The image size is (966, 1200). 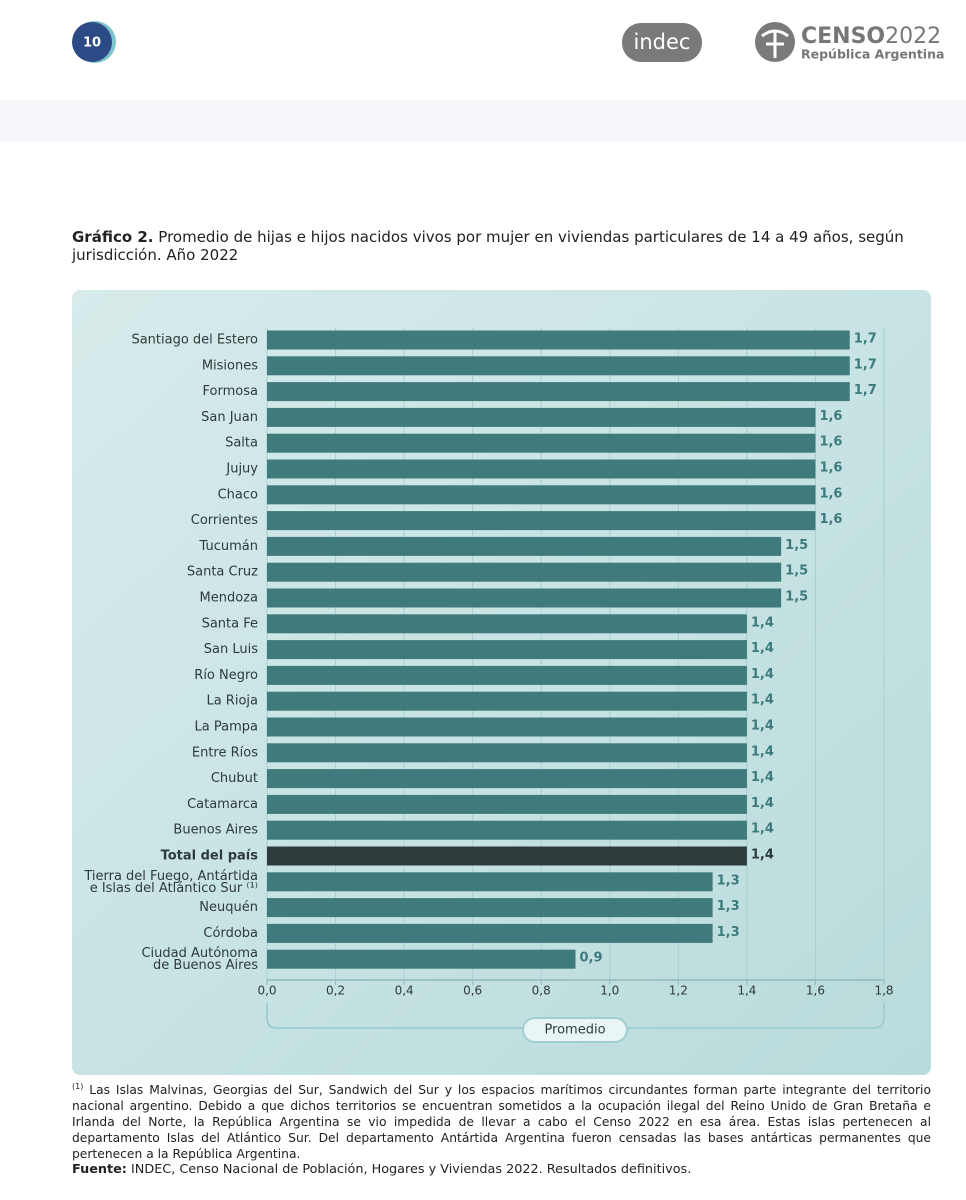 I want to click on bracket, so click(x=575, y=1016).